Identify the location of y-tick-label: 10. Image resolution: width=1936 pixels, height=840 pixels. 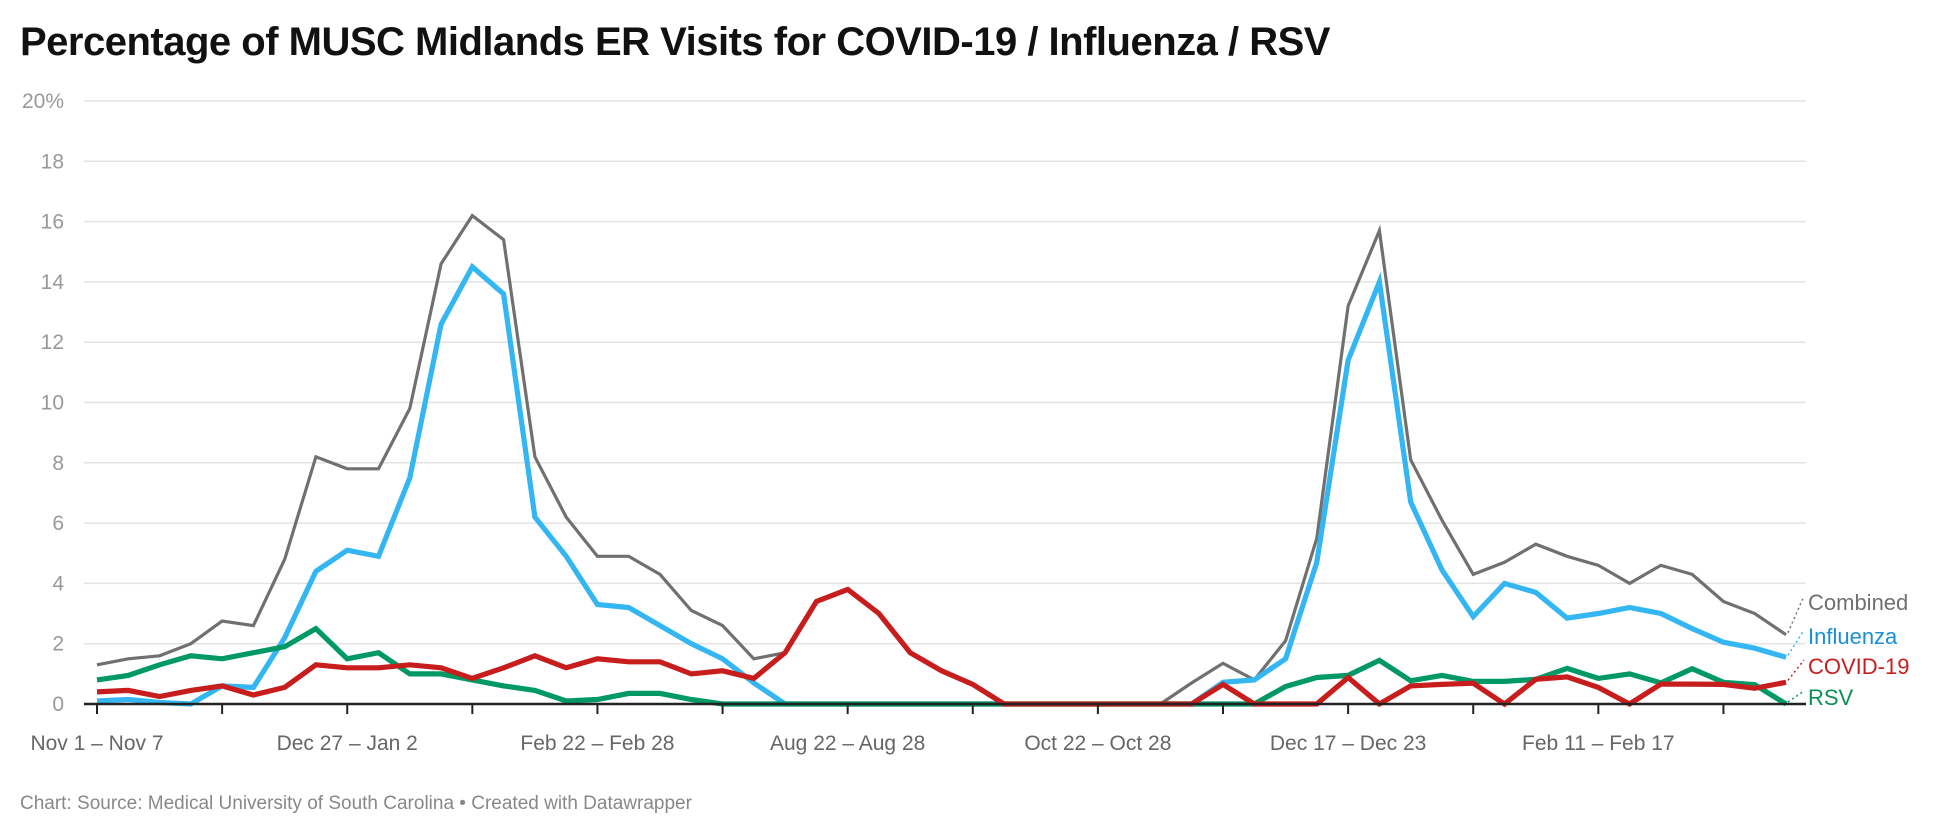
(52, 403).